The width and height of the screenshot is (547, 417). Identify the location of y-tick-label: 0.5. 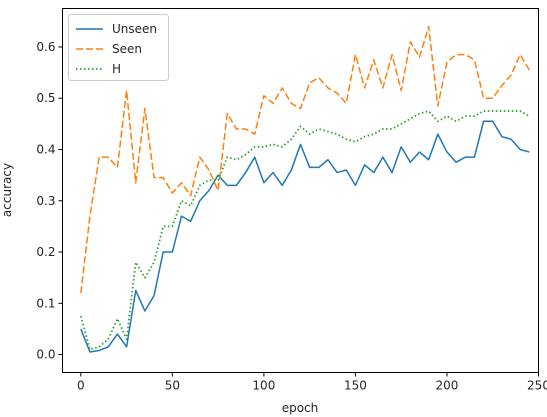
(45, 98).